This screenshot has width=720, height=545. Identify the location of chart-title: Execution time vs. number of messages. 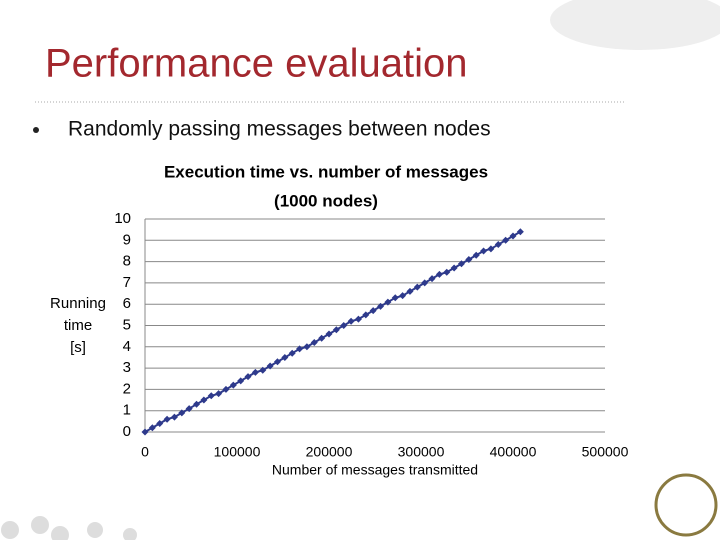
(326, 171).